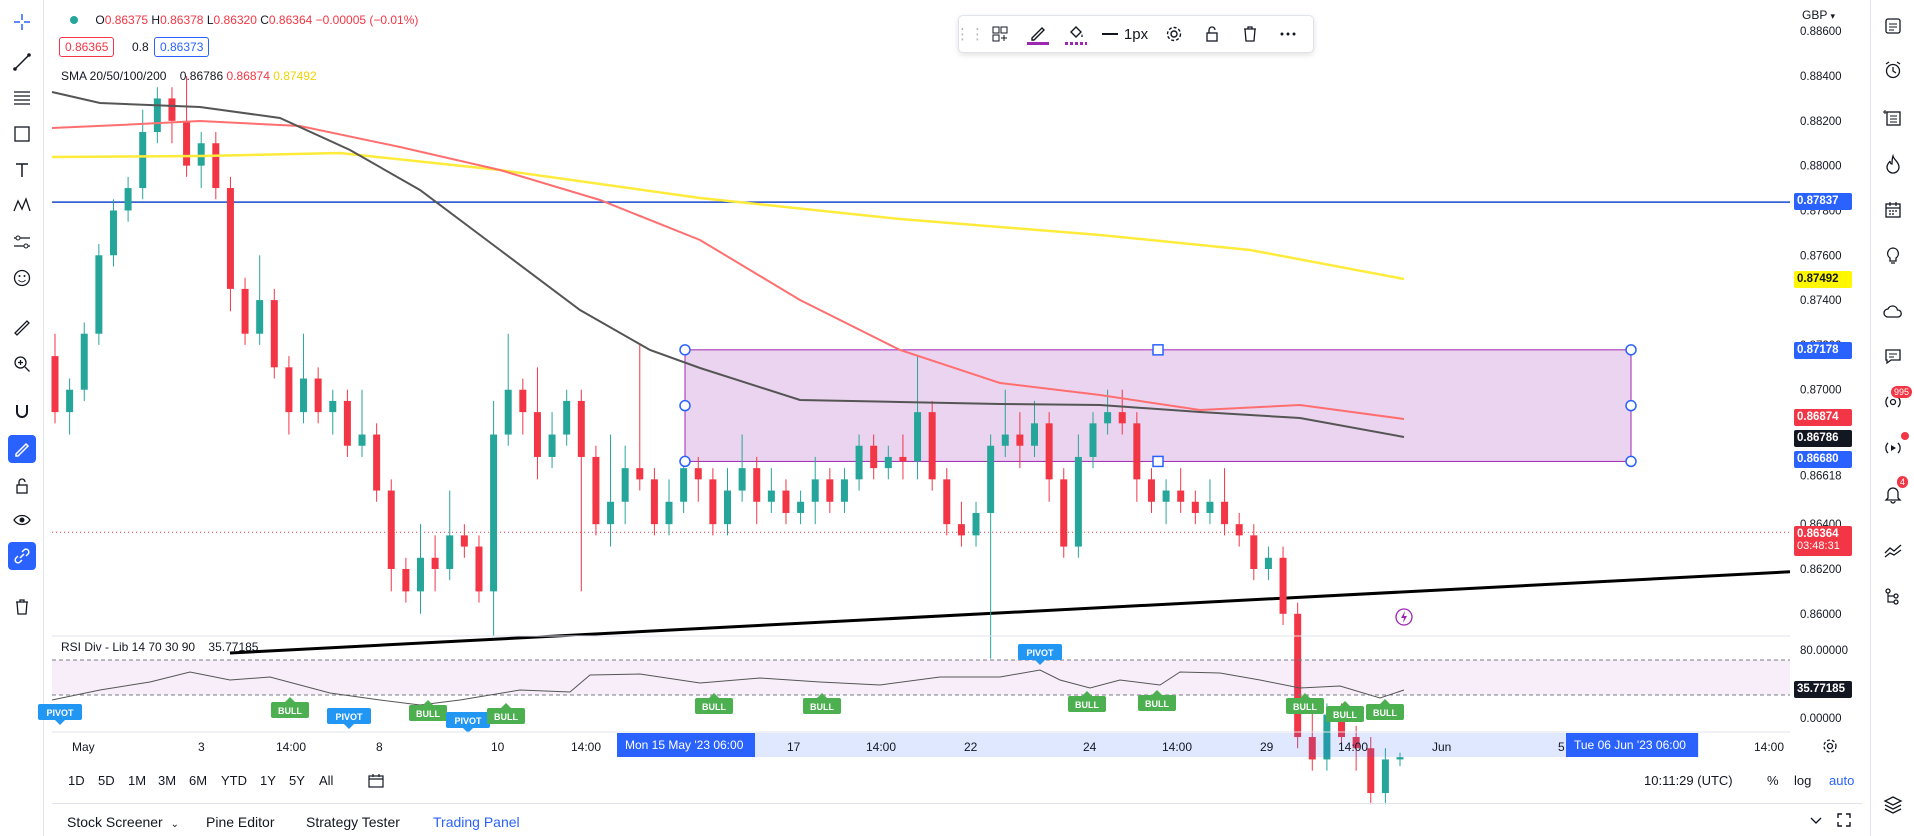 This screenshot has width=1914, height=836. What do you see at coordinates (22, 486) in the screenshot?
I see `lock-drawings-icon` at bounding box center [22, 486].